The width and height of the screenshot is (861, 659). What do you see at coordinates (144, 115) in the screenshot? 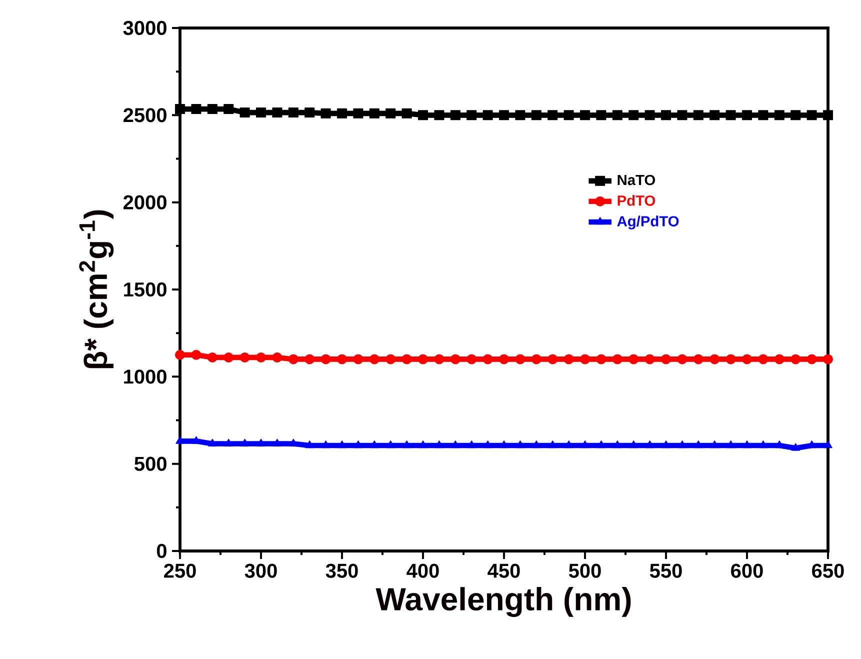
I see `y-tick-label: 2500` at bounding box center [144, 115].